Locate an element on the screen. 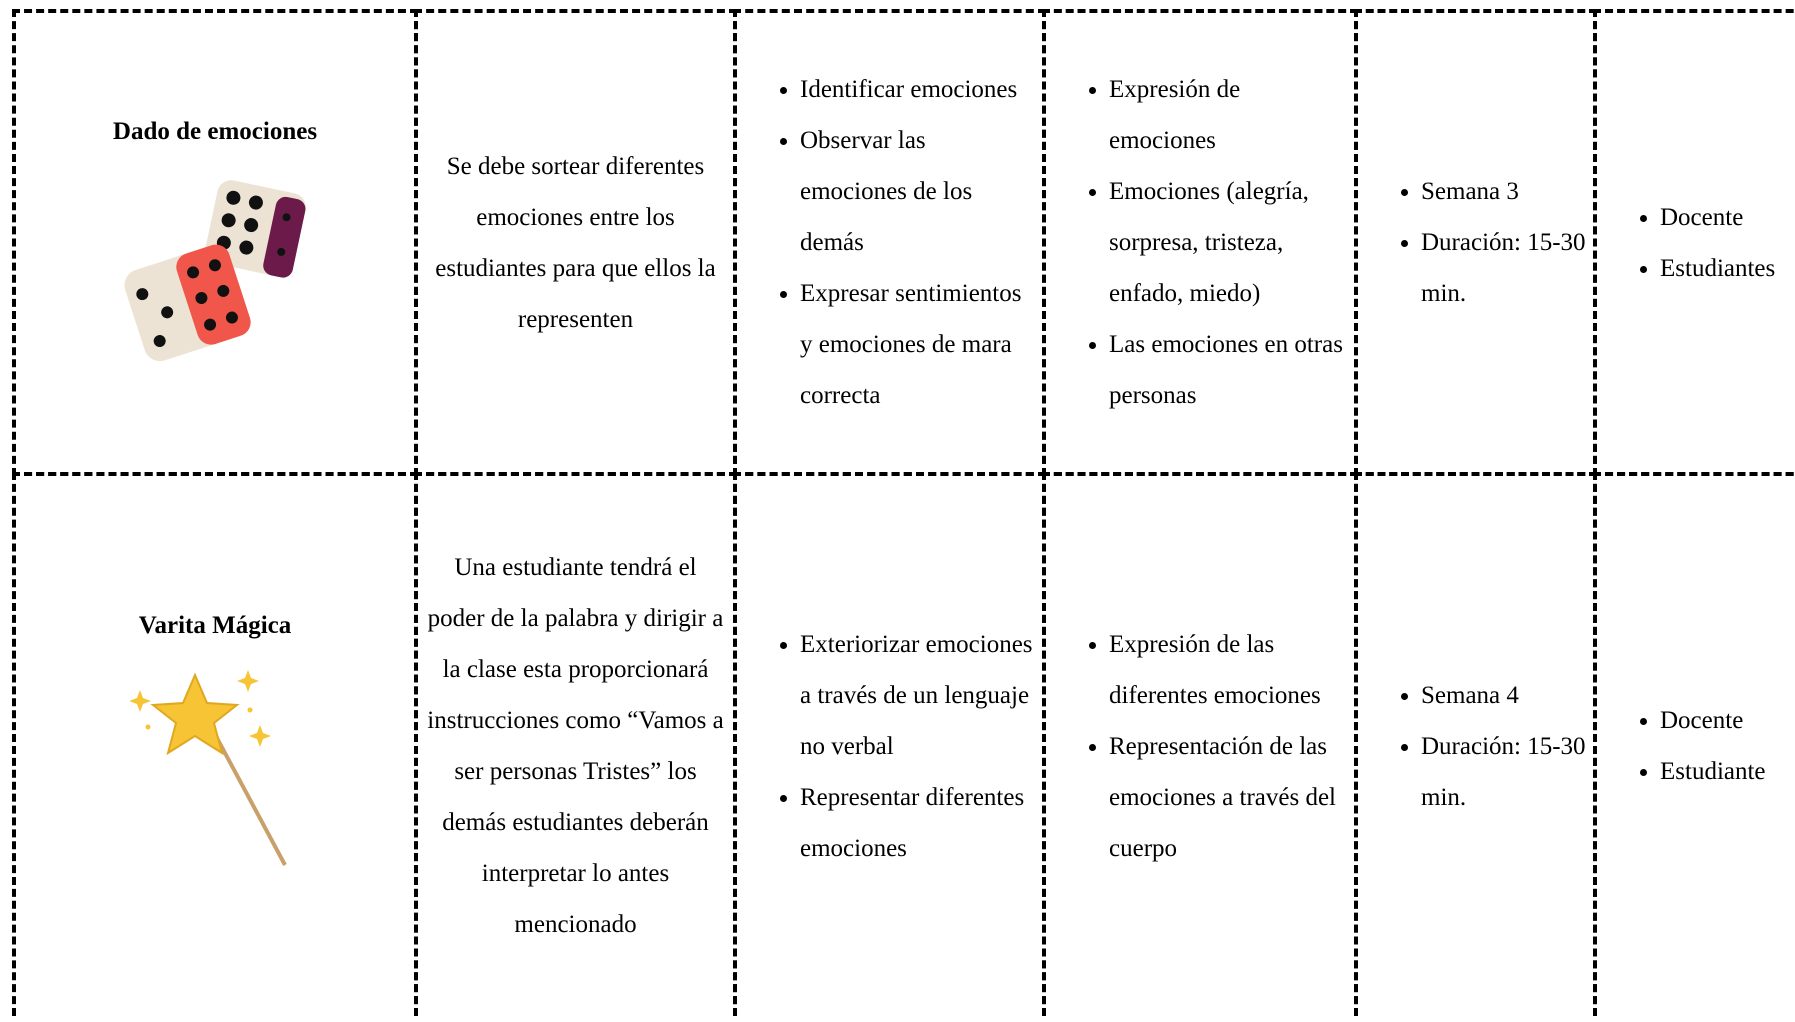  resource-item: Estudiante is located at coordinates (1727, 771).